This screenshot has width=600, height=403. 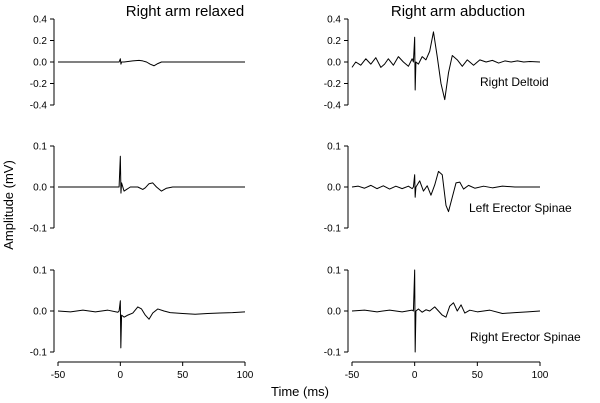 What do you see at coordinates (352, 375) in the screenshot?
I see `x-tick-label-abduction: -50` at bounding box center [352, 375].